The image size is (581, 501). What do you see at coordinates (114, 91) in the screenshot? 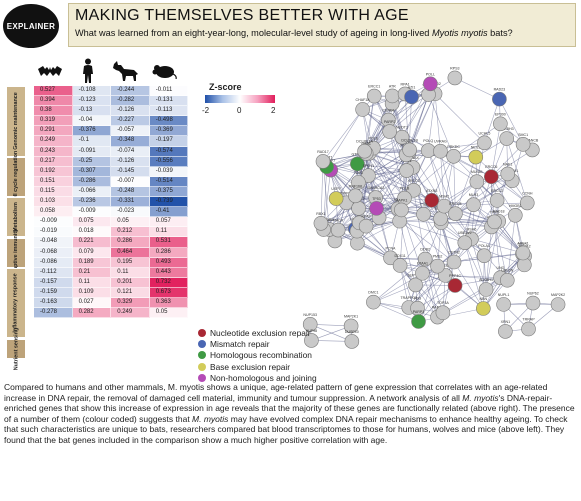
I see `heatmap-row: 0.527 -0.108 -0.244 -0.011` at bounding box center [114, 91].